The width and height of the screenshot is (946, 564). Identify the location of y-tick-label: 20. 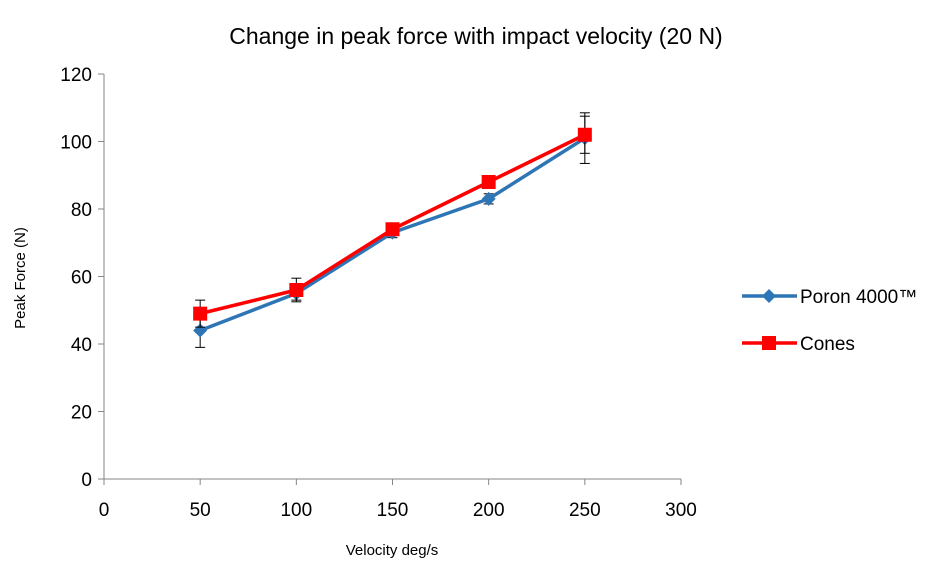
(81, 413).